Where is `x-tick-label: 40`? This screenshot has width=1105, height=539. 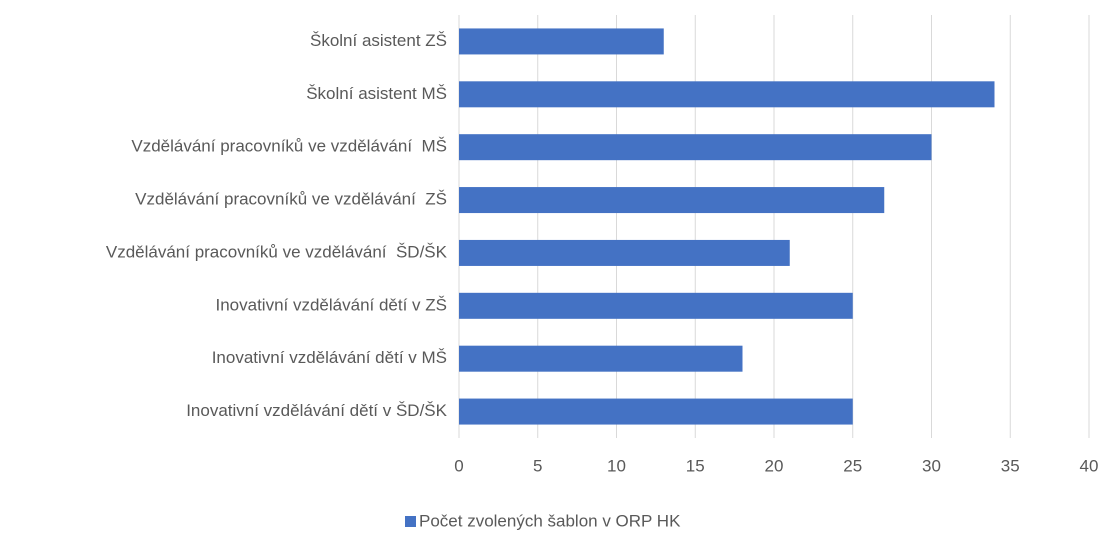 x-tick-label: 40 is located at coordinates (1089, 465).